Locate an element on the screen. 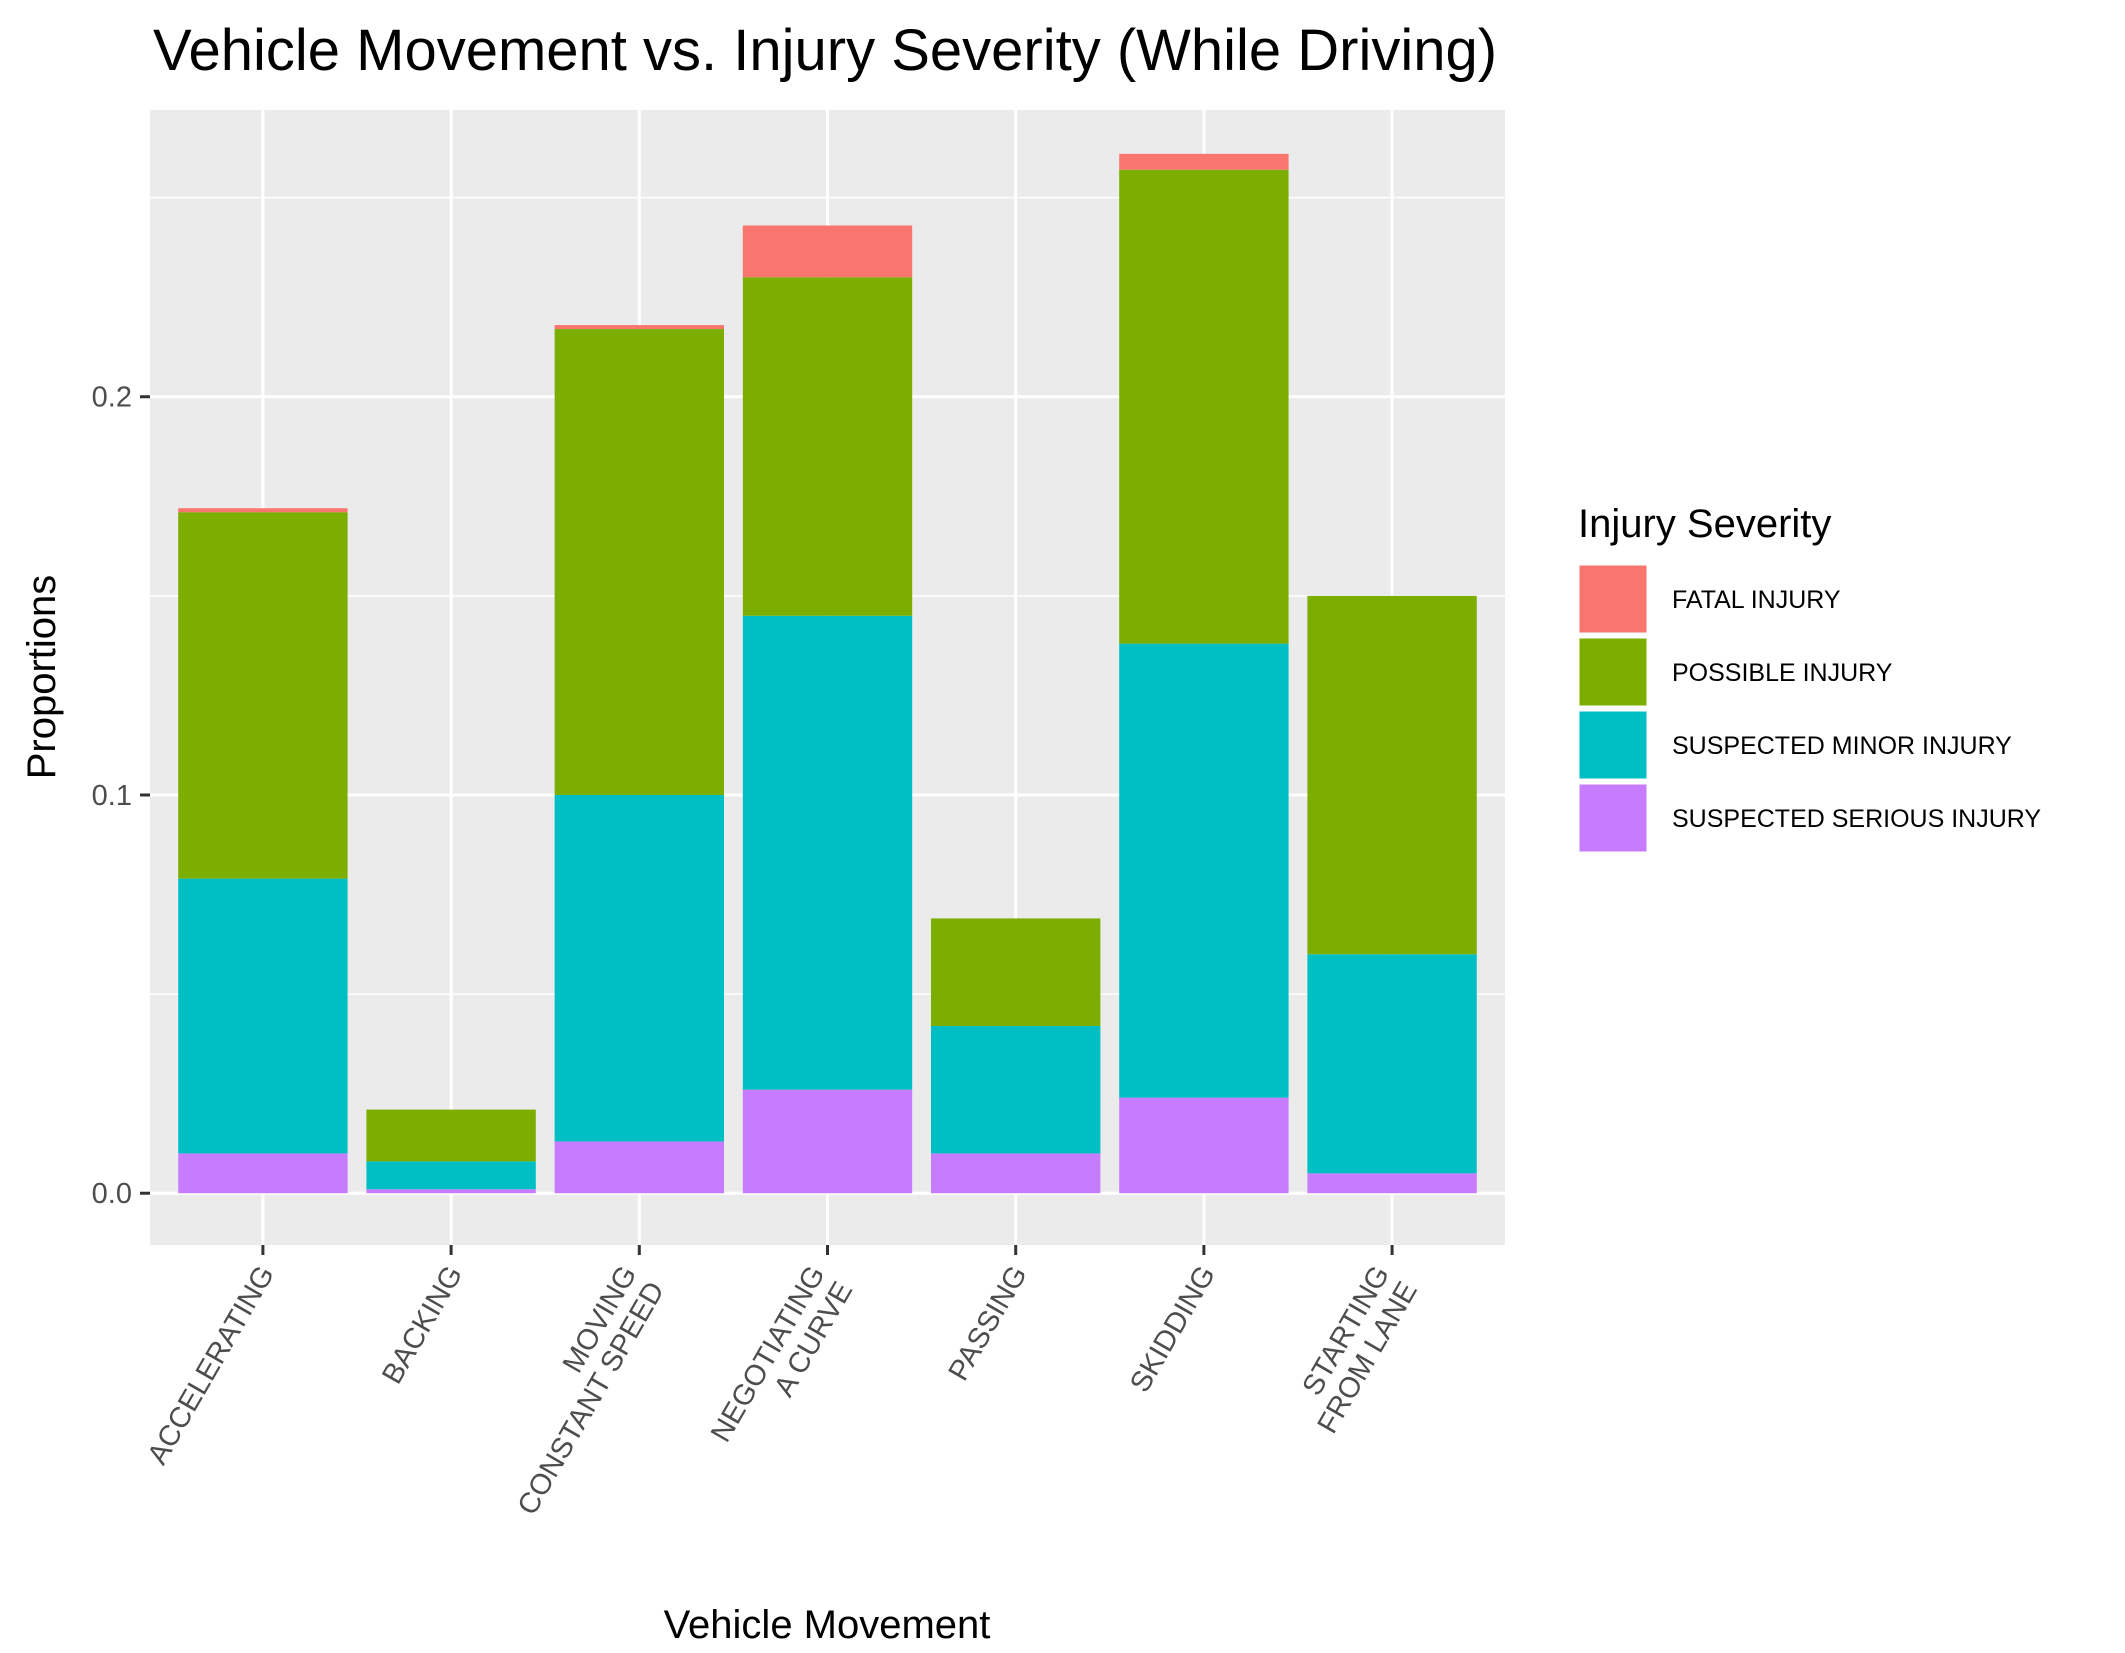 The image size is (2125, 1653). y-tick-label: 0.0 is located at coordinates (112, 1194).